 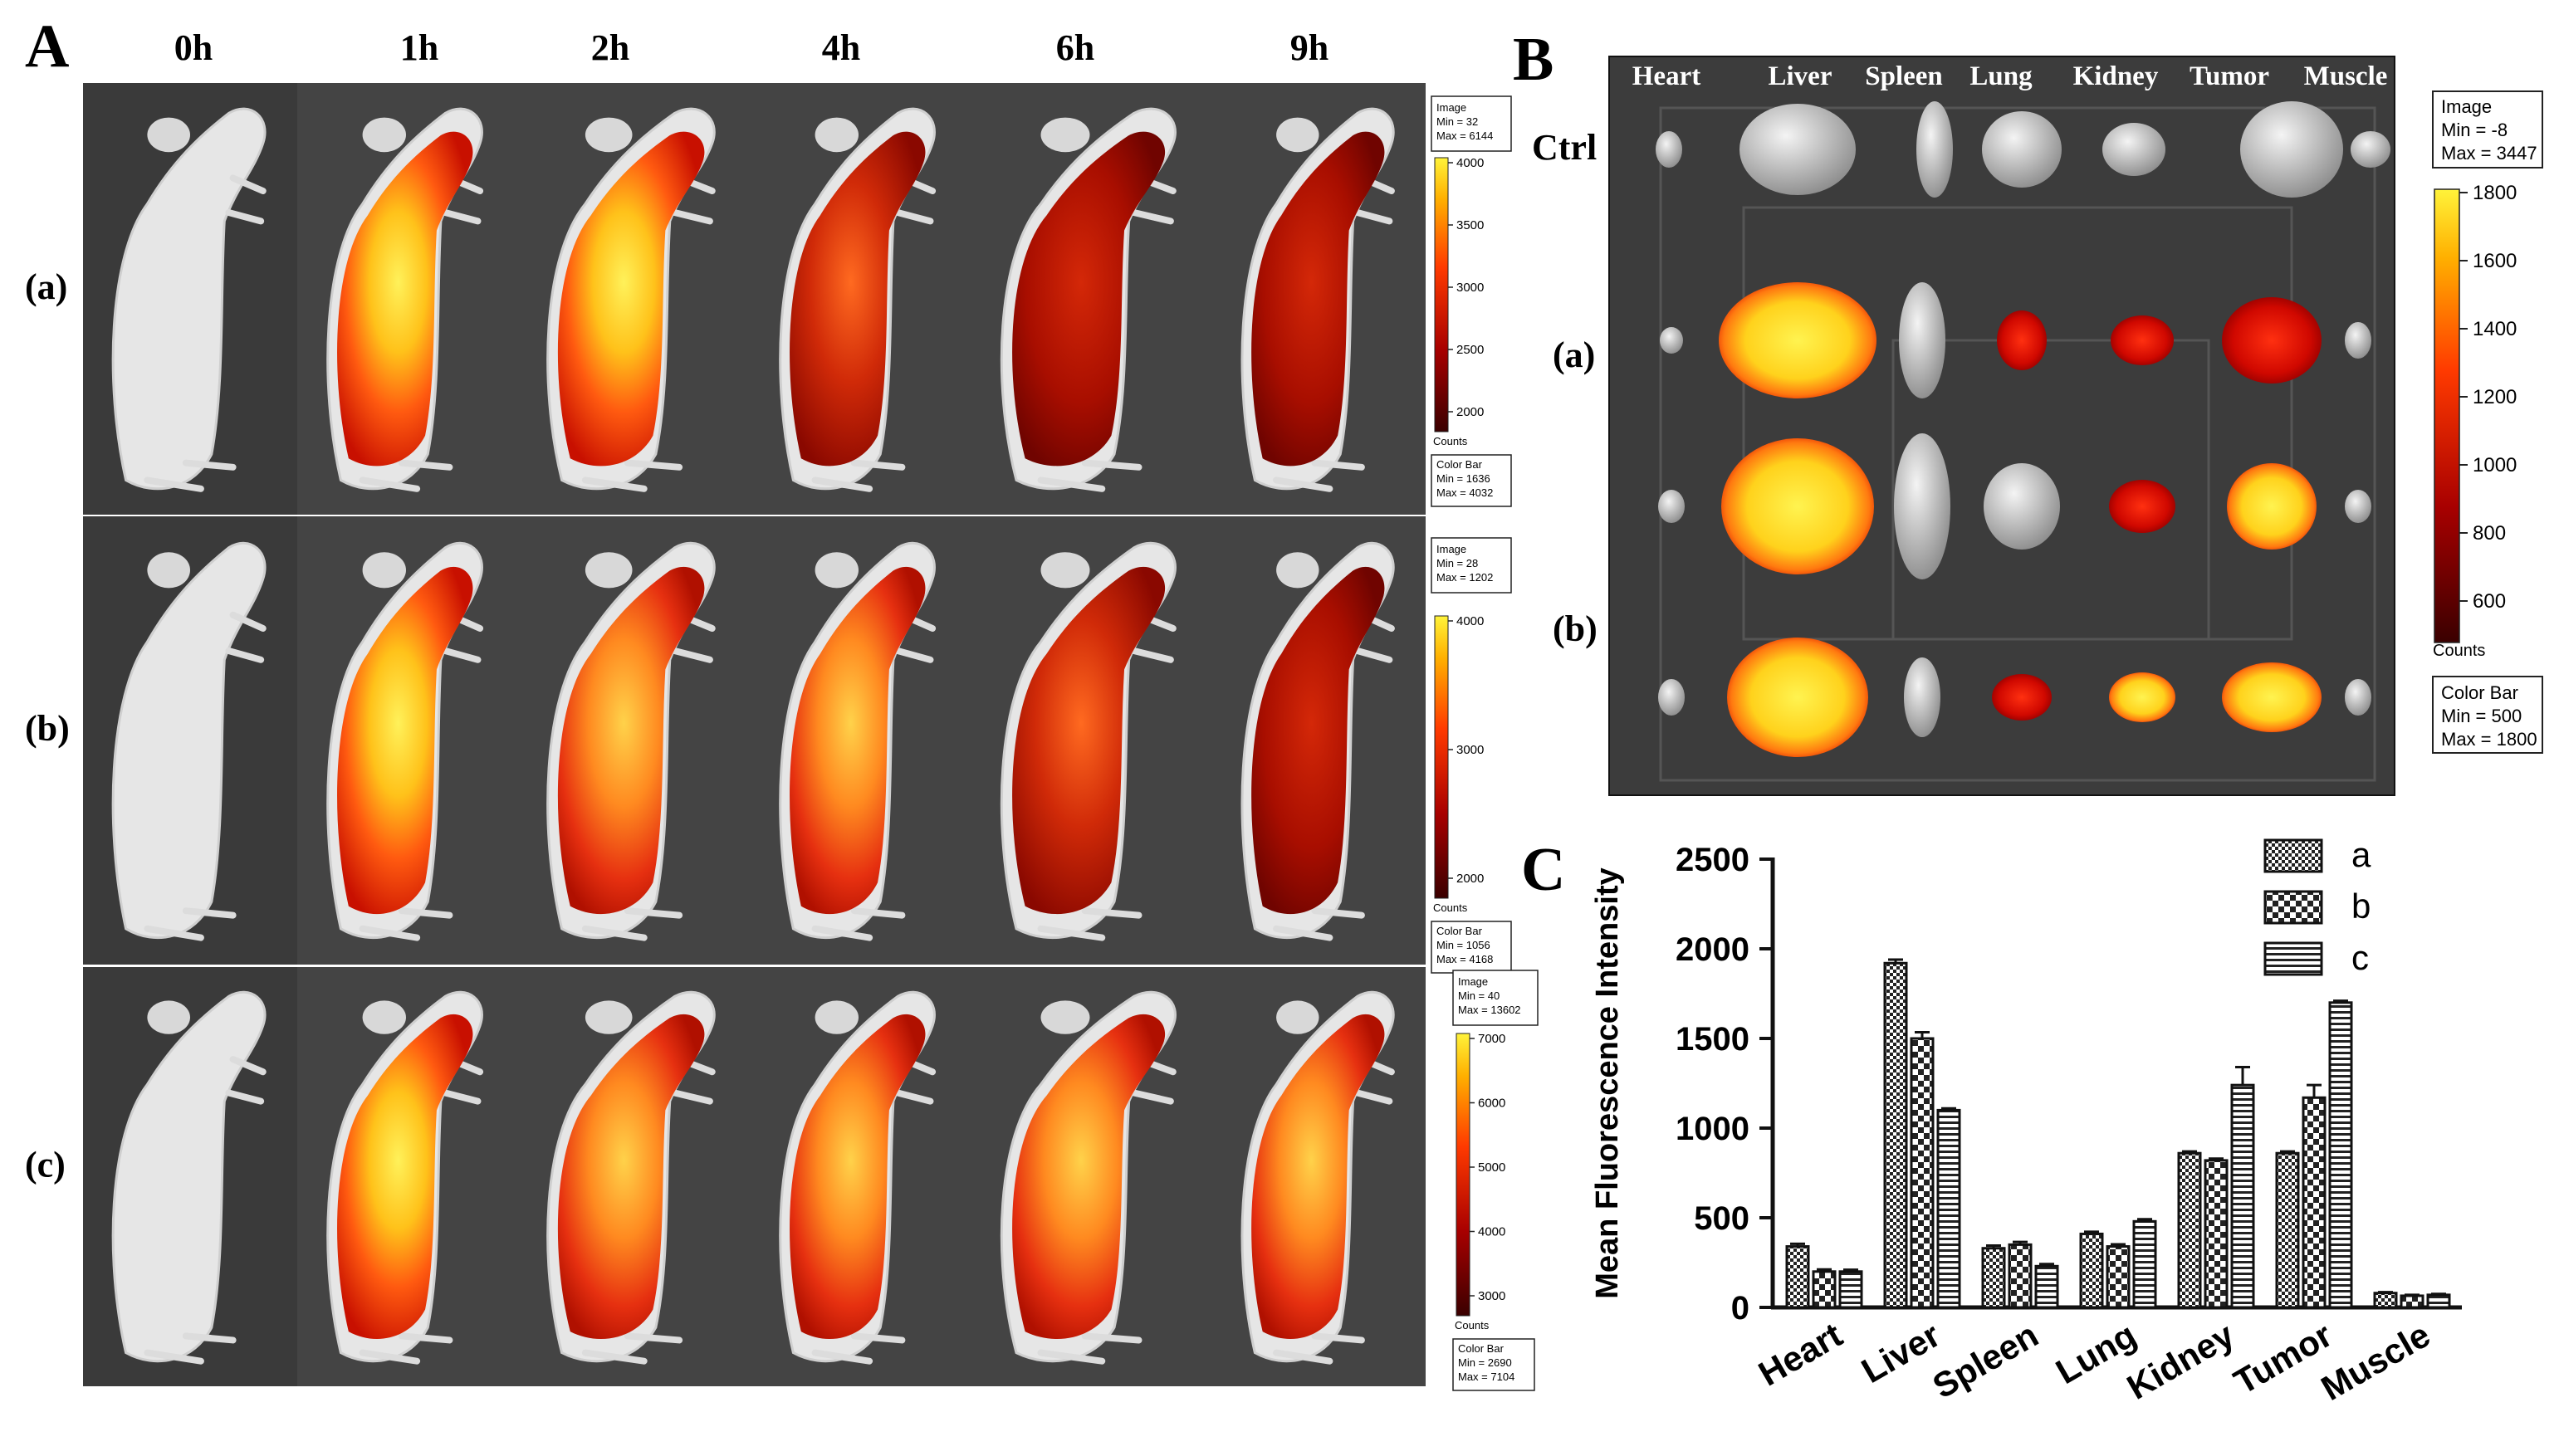 What do you see at coordinates (1712, 1039) in the screenshot?
I see `y-tick-label: 1500` at bounding box center [1712, 1039].